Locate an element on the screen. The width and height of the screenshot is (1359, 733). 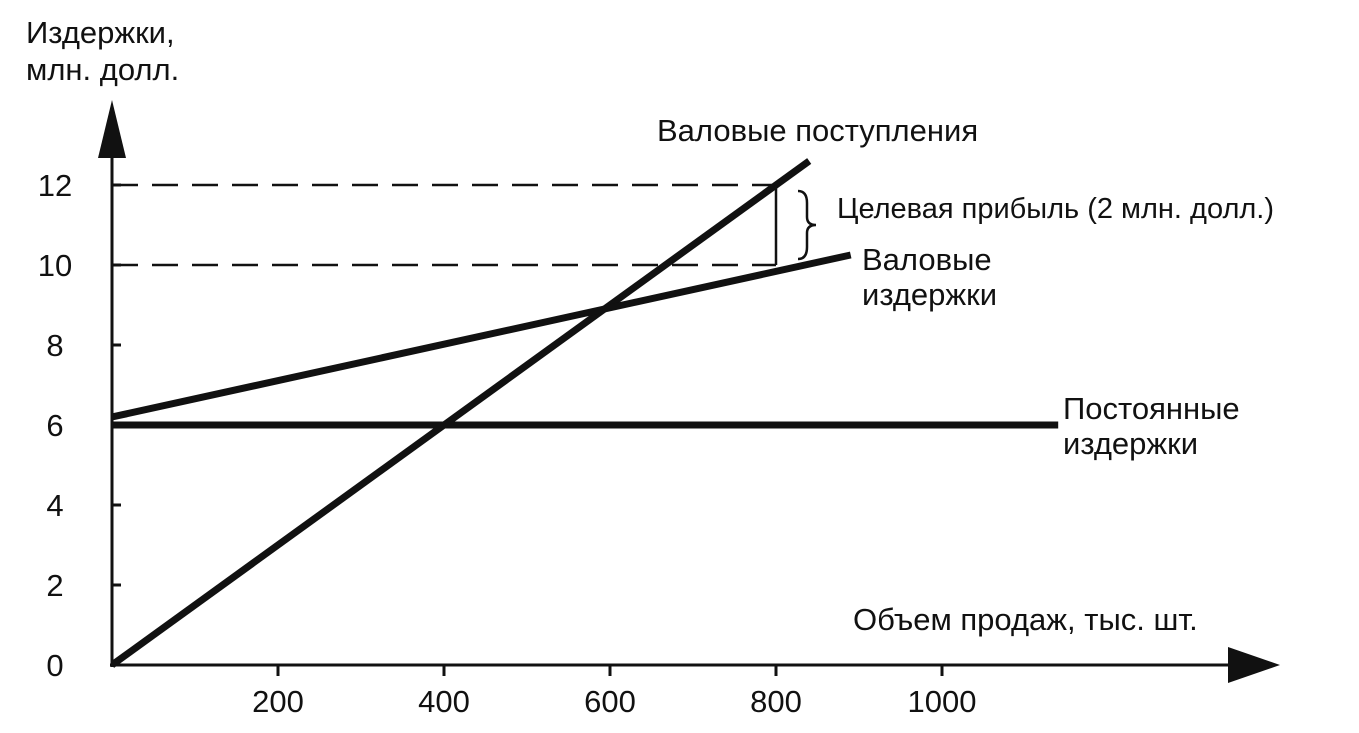
x-tick-label: 800 is located at coordinates (776, 701).